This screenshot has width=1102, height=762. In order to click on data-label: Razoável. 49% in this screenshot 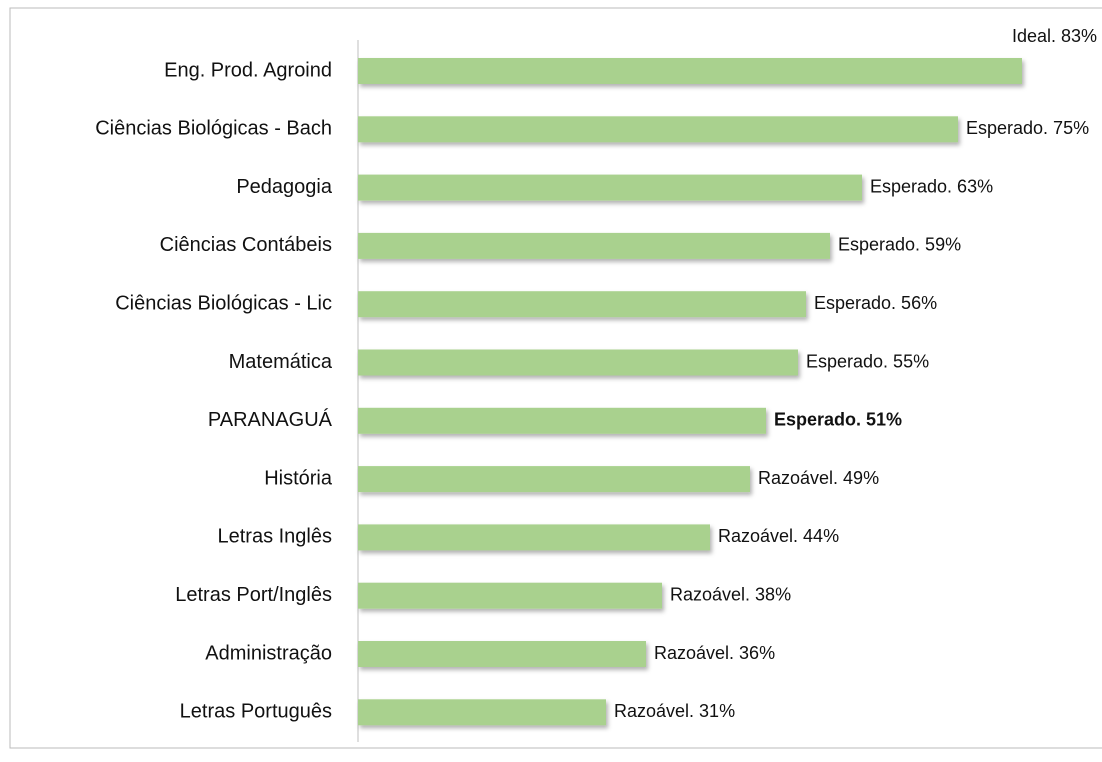, I will do `click(818, 478)`.